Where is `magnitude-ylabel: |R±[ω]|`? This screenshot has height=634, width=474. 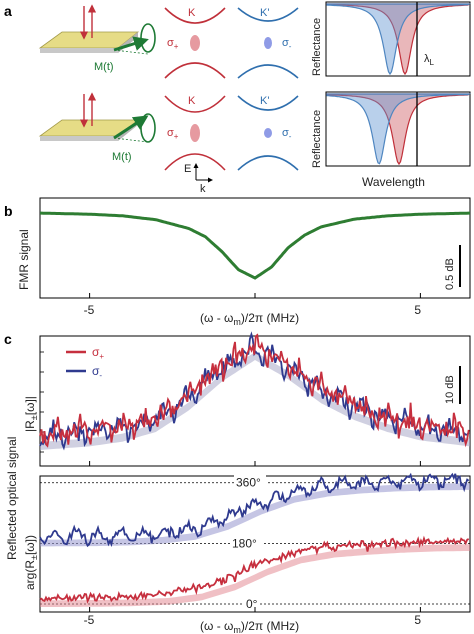 magnitude-ylabel: |R±[ω]| is located at coordinates (31, 414).